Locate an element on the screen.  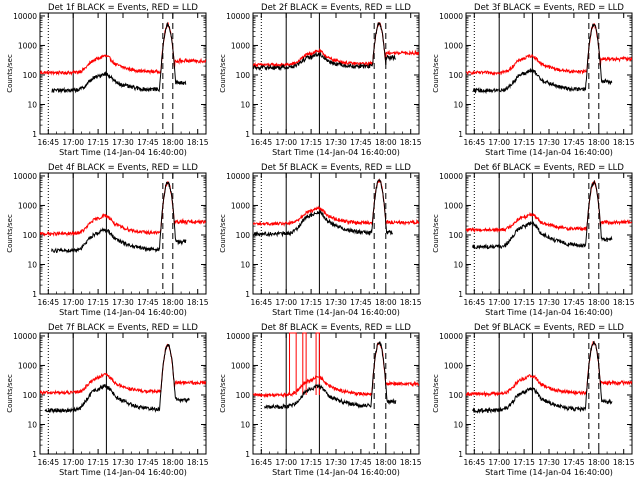
chart-title: Det 5f BLACK = Events, RED = LLD is located at coordinates (336, 168).